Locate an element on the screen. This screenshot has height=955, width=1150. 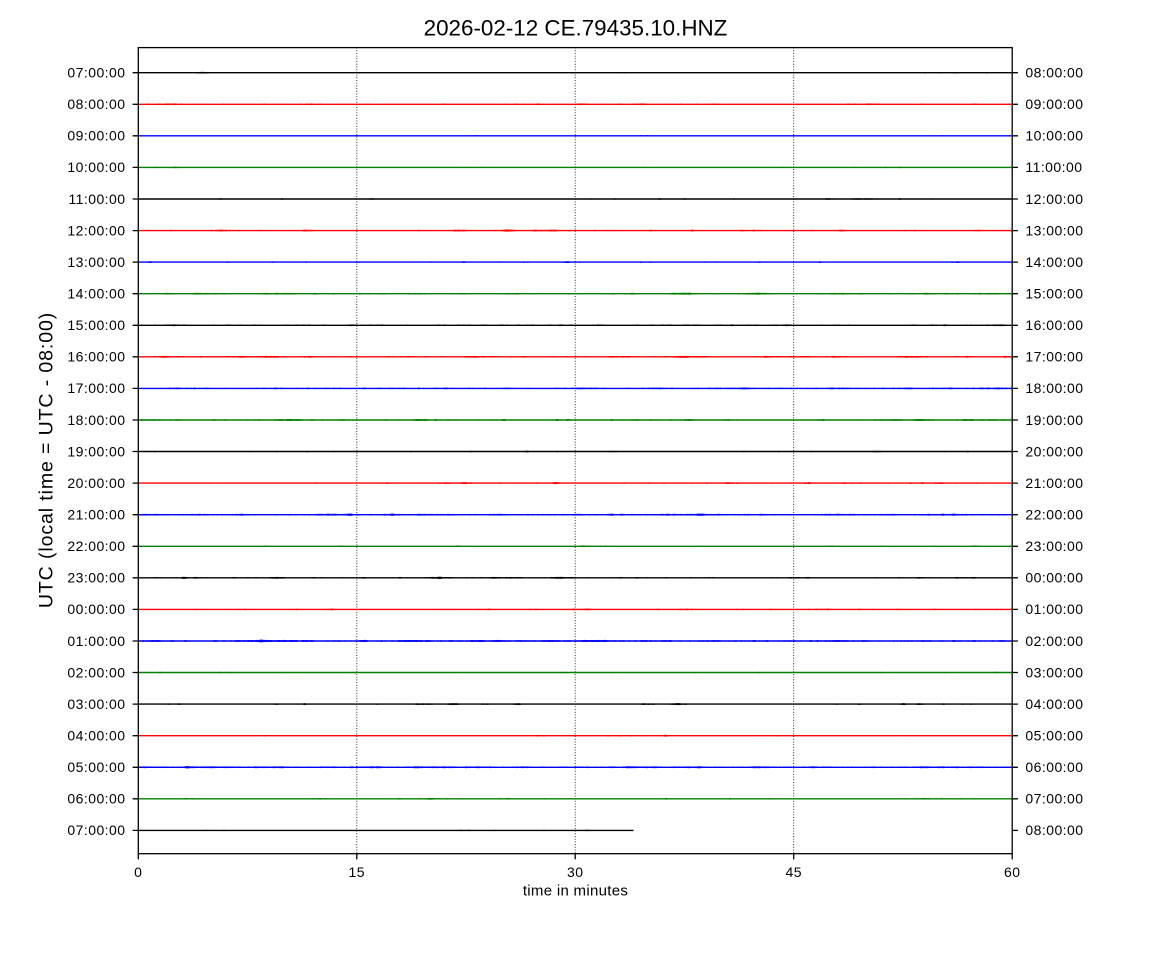
svg-text: 0 is located at coordinates (138, 872).